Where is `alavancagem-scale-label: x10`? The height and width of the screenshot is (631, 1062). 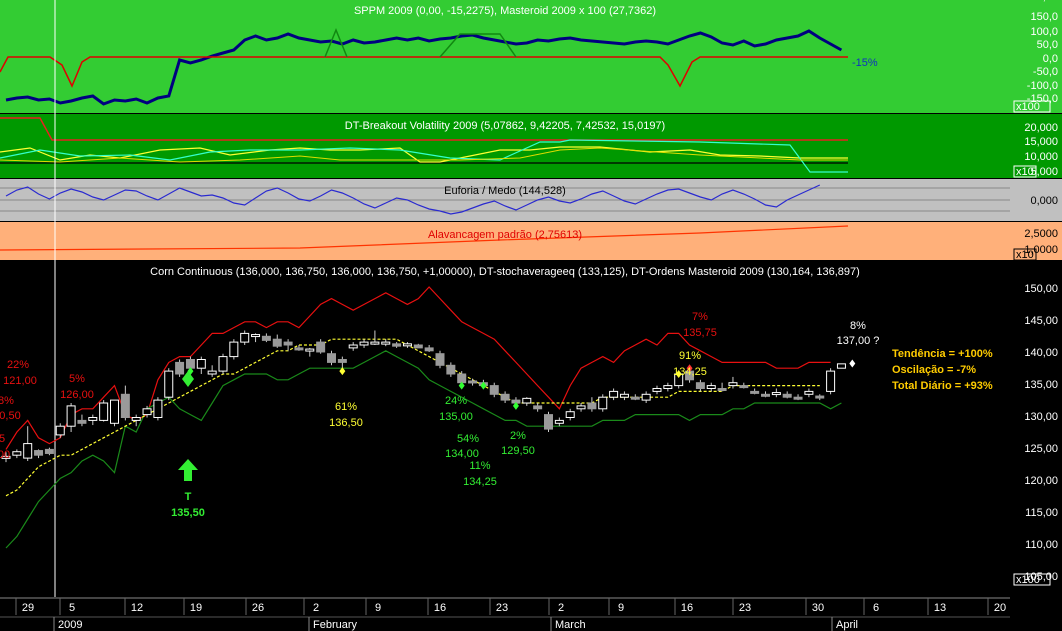 alavancagem-scale-label: x10 is located at coordinates (1025, 255).